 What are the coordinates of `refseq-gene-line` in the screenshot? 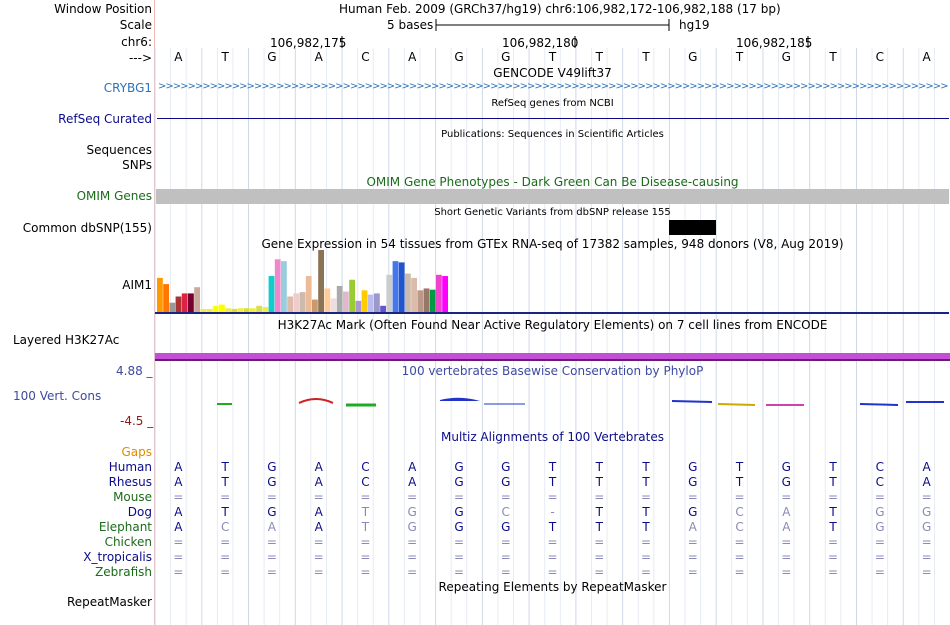 It's located at (553, 118).